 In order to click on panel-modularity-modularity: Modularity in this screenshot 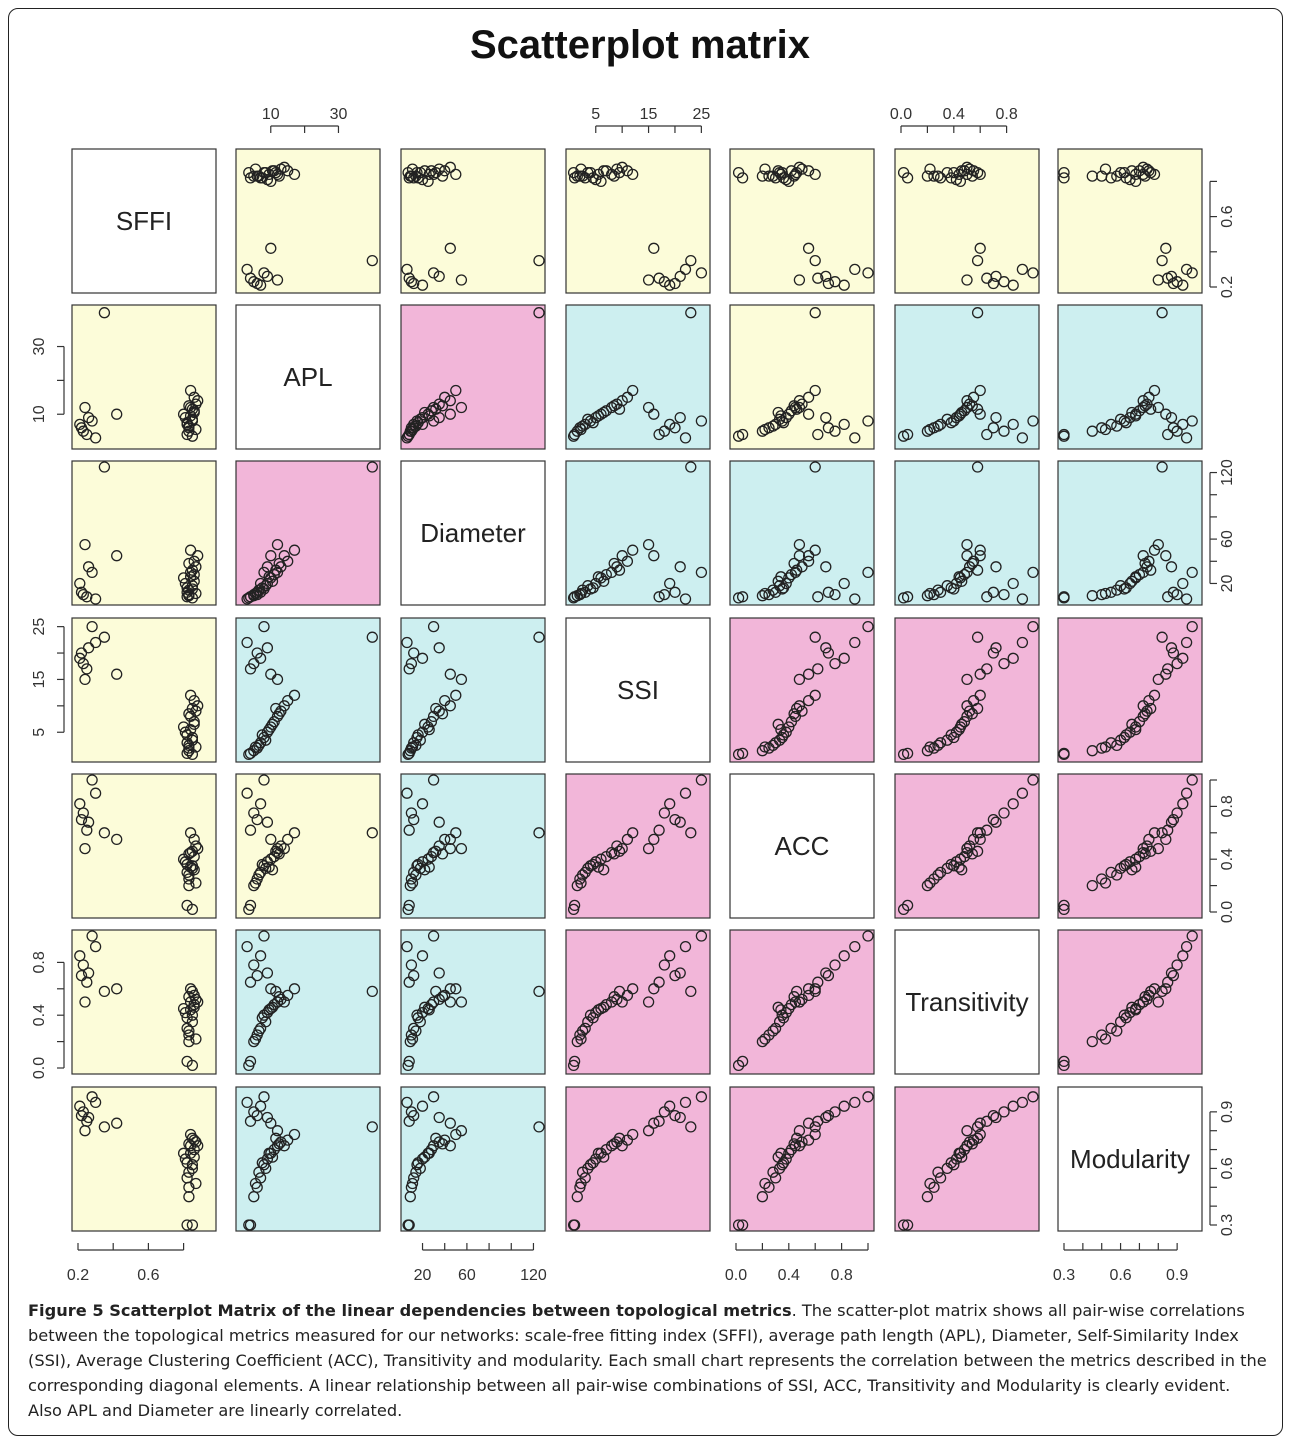, I will do `click(1130, 1159)`.